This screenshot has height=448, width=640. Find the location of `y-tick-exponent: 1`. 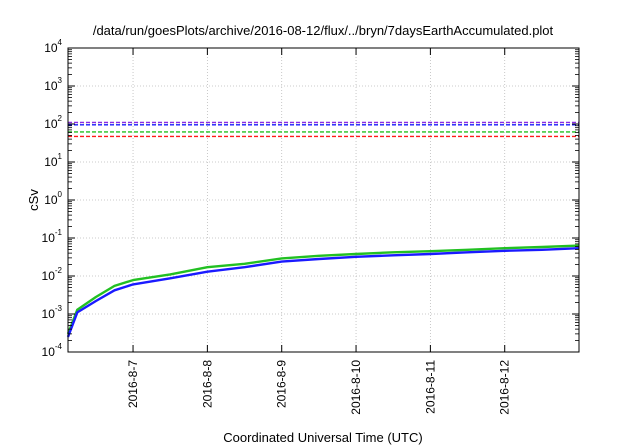

y-tick-exponent: 1 is located at coordinates (60, 156).